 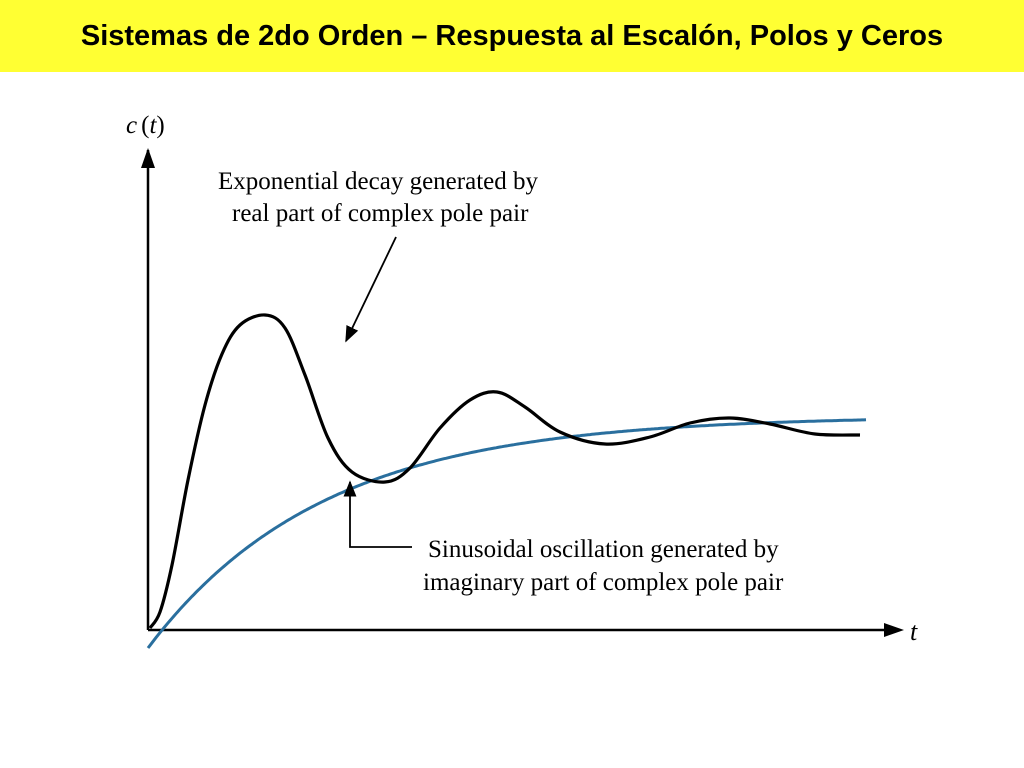 I want to click on x-axis-label: t, so click(x=914, y=631).